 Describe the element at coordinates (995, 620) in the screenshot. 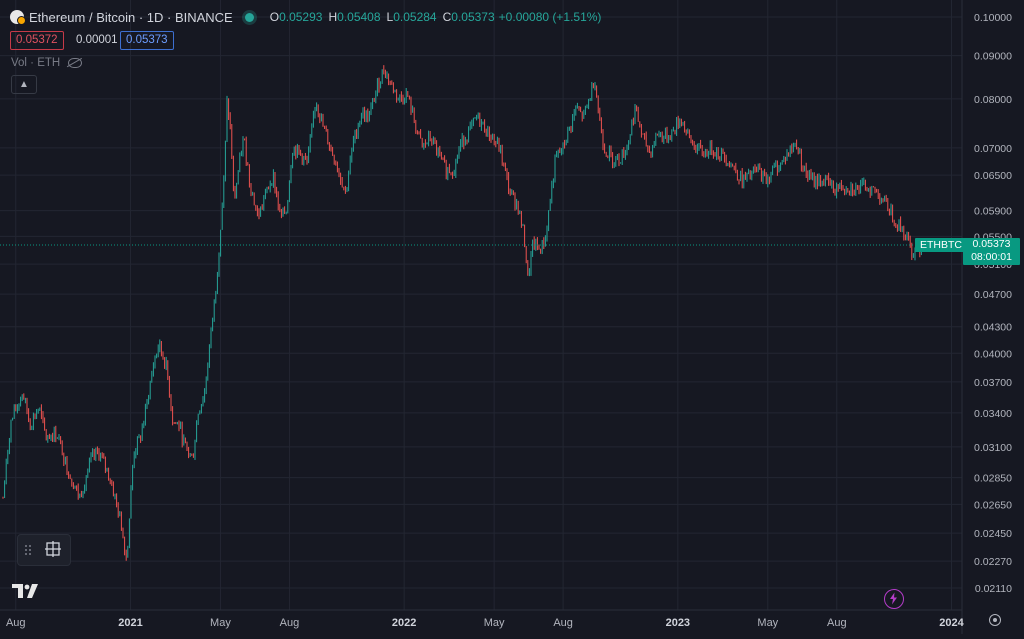

I see `settings-gear-icon` at that location.